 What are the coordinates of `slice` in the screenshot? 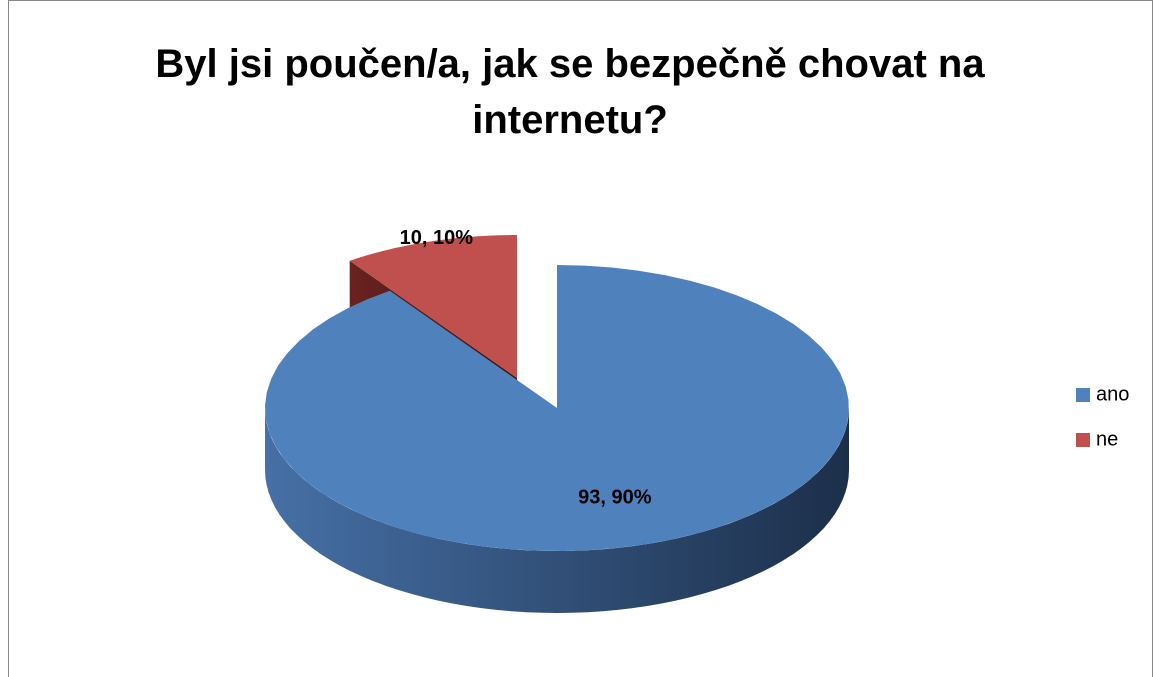 It's located at (433, 306).